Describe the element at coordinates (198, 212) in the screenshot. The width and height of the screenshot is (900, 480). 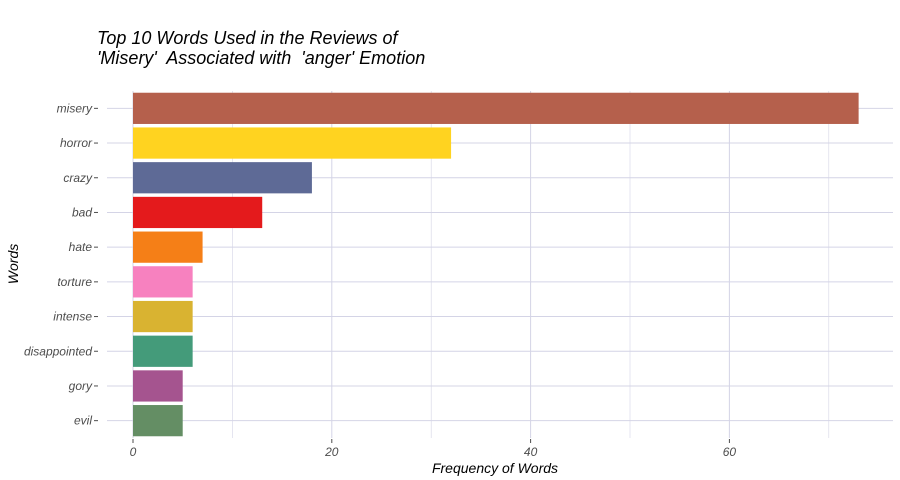
I see `bar-bad` at that location.